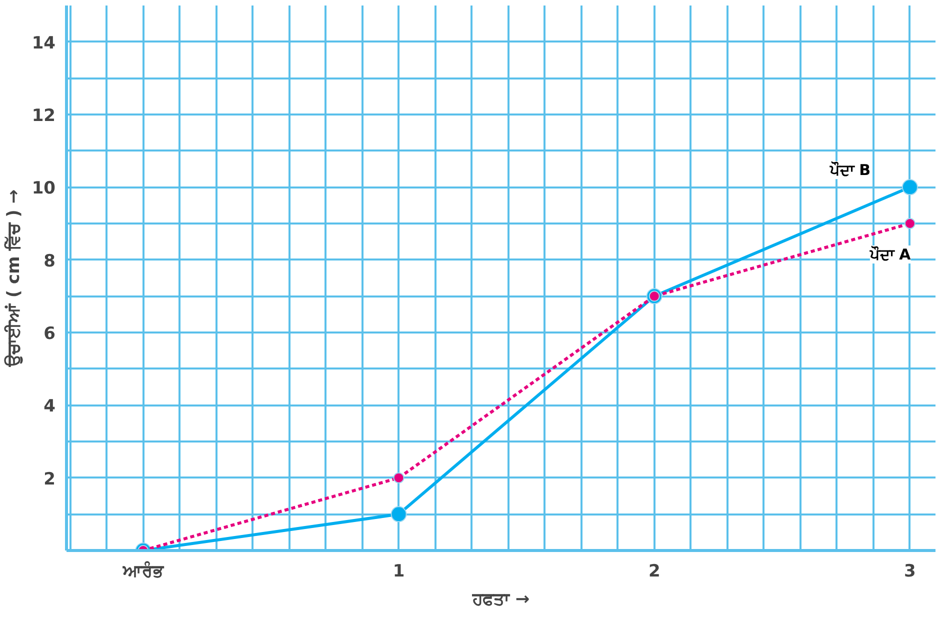 This screenshot has width=948, height=619. Describe the element at coordinates (50, 334) in the screenshot. I see `y-tick-label: 6` at that location.